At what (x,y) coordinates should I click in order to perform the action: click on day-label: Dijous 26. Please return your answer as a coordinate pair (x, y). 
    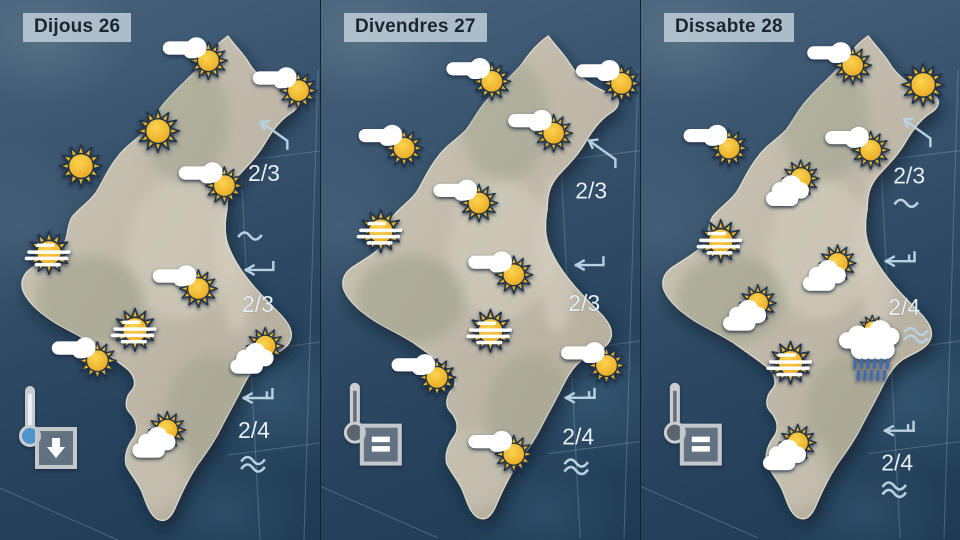
    Looking at the image, I should click on (77, 26).